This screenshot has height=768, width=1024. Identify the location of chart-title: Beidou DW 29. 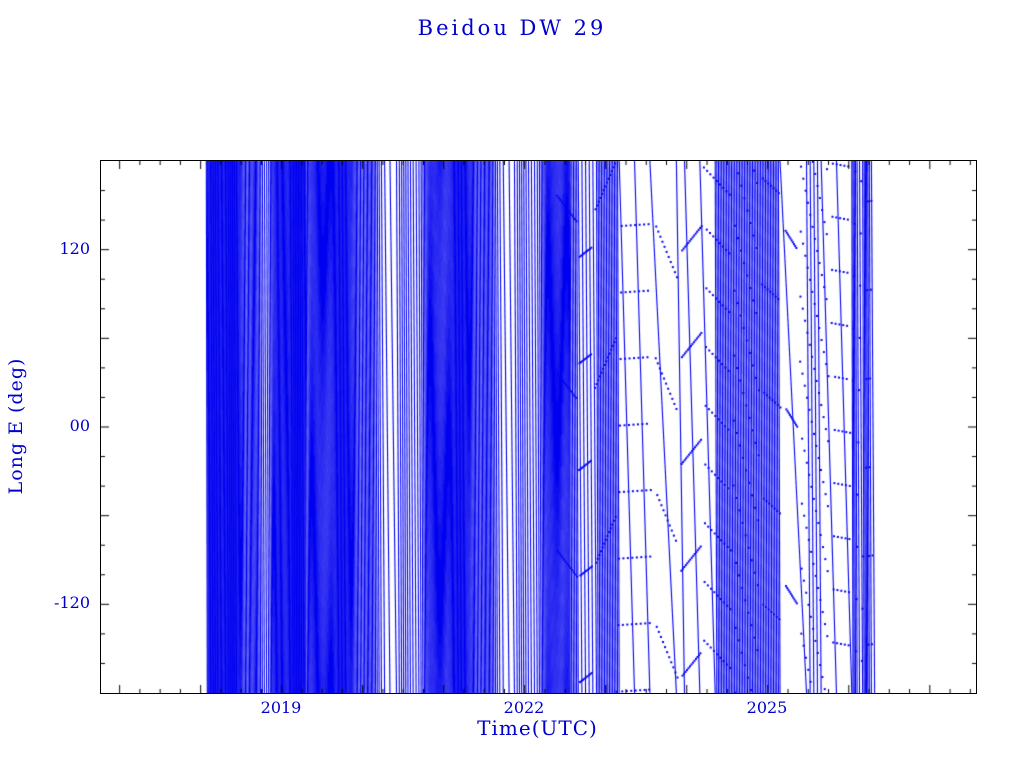
(512, 28).